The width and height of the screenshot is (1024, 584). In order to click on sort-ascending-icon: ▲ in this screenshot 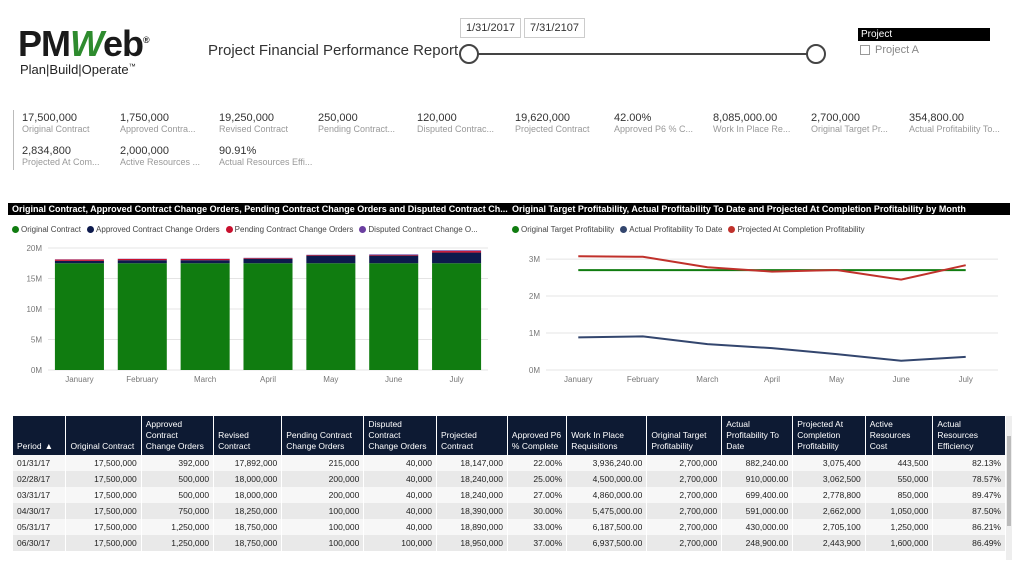, I will do `click(48, 446)`.